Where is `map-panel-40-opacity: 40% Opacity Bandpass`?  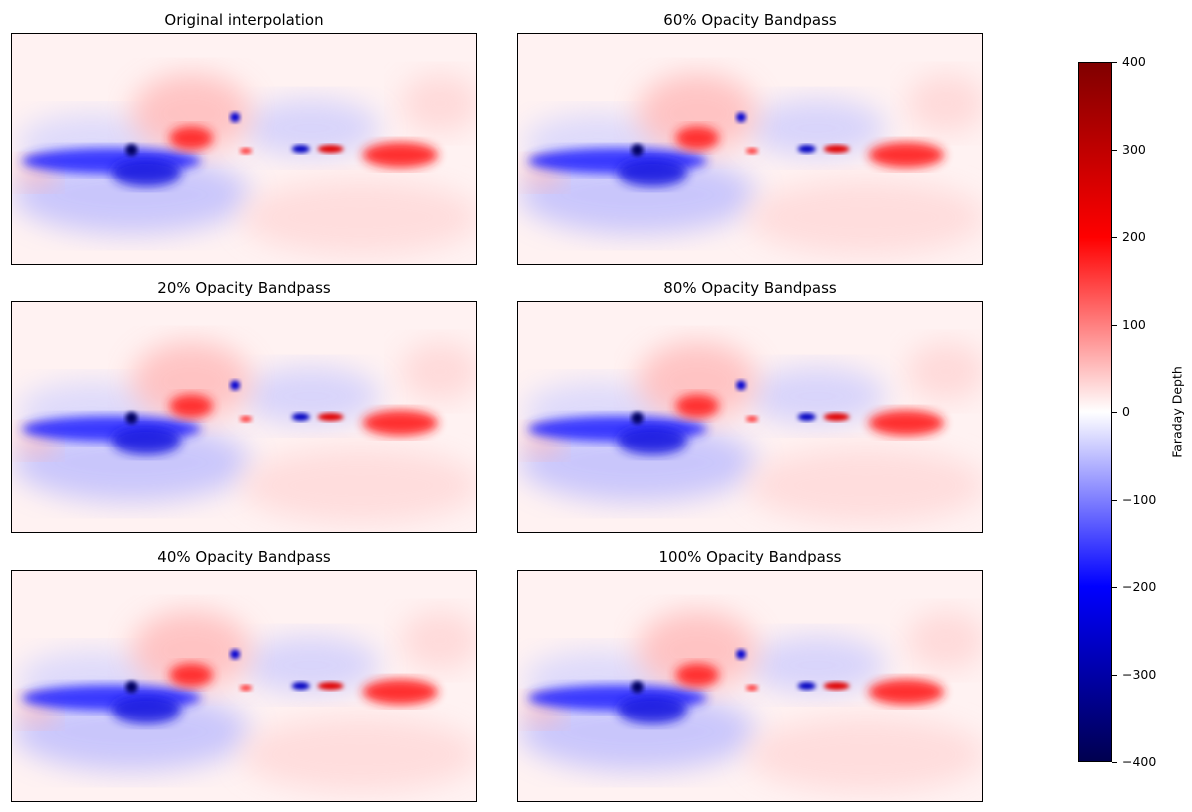 map-panel-40-opacity: 40% Opacity Bandpass is located at coordinates (244, 674).